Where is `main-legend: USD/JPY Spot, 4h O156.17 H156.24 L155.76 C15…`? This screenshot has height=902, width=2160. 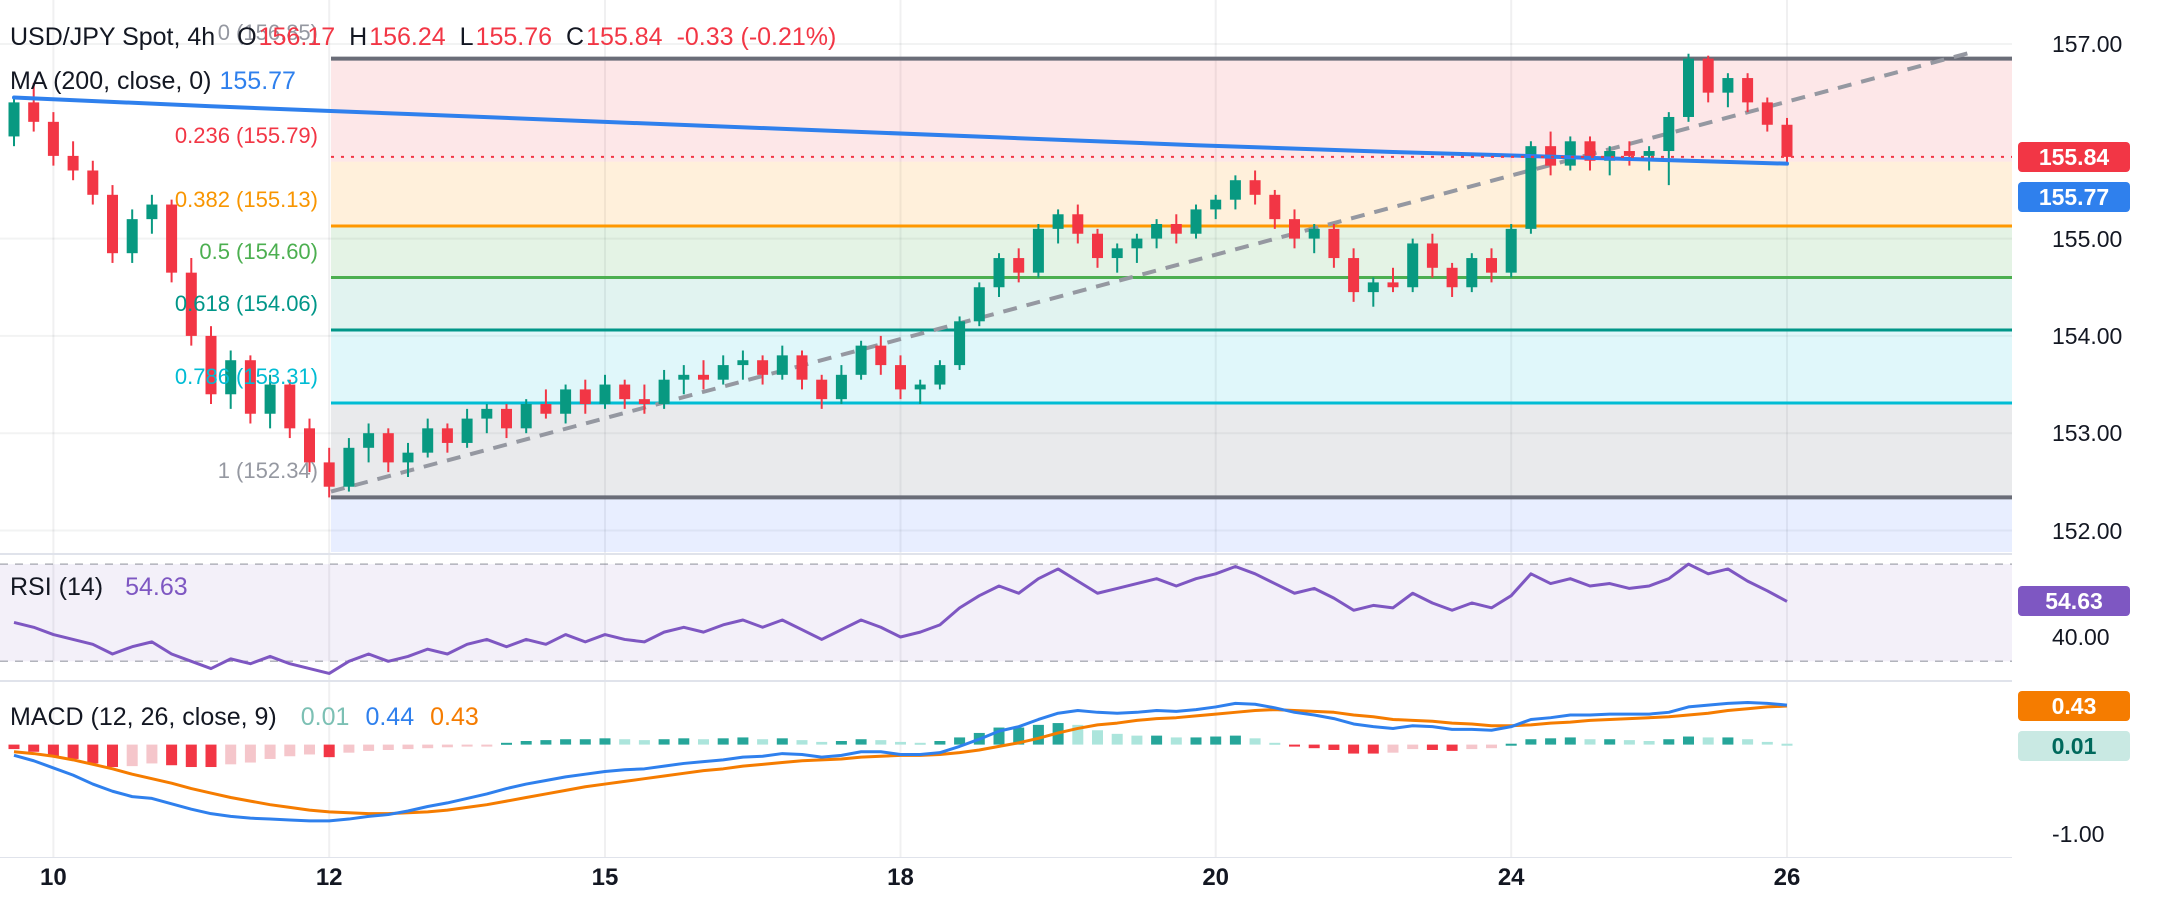
main-legend: USD/JPY Spot, 4h O156.17 H156.24 L155.76 C15… is located at coordinates (423, 37).